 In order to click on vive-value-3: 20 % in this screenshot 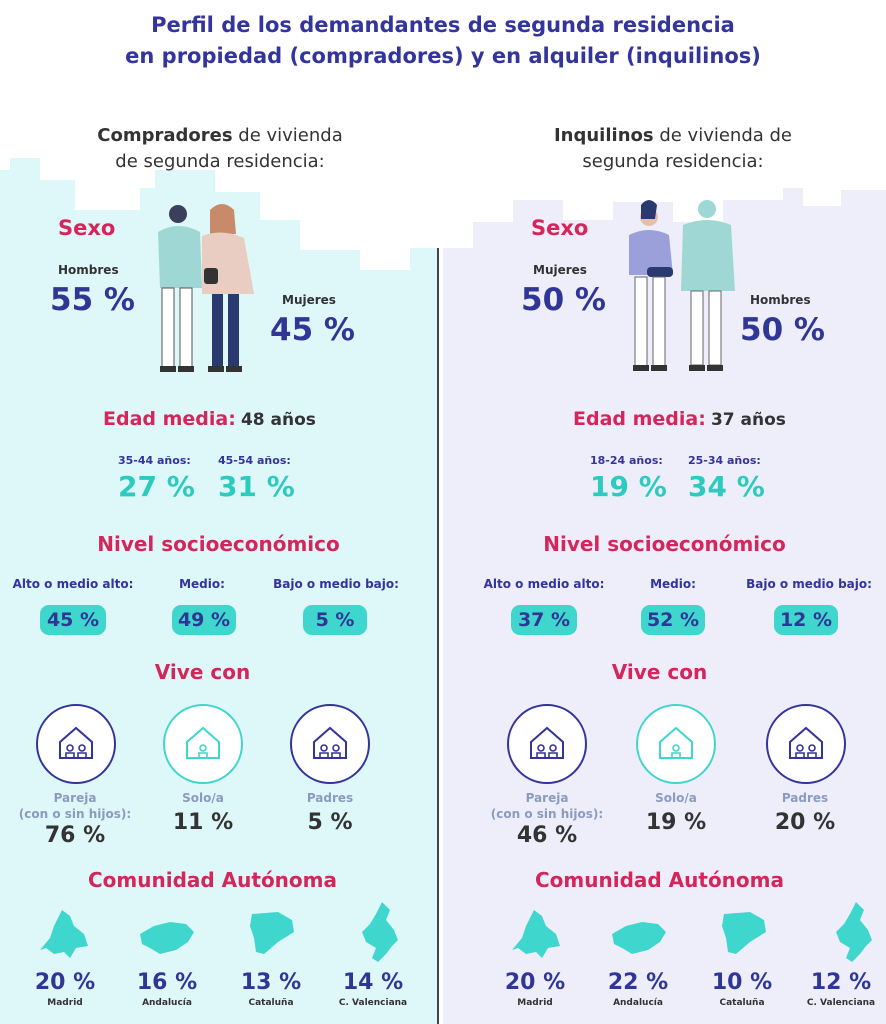, I will do `click(805, 822)`.